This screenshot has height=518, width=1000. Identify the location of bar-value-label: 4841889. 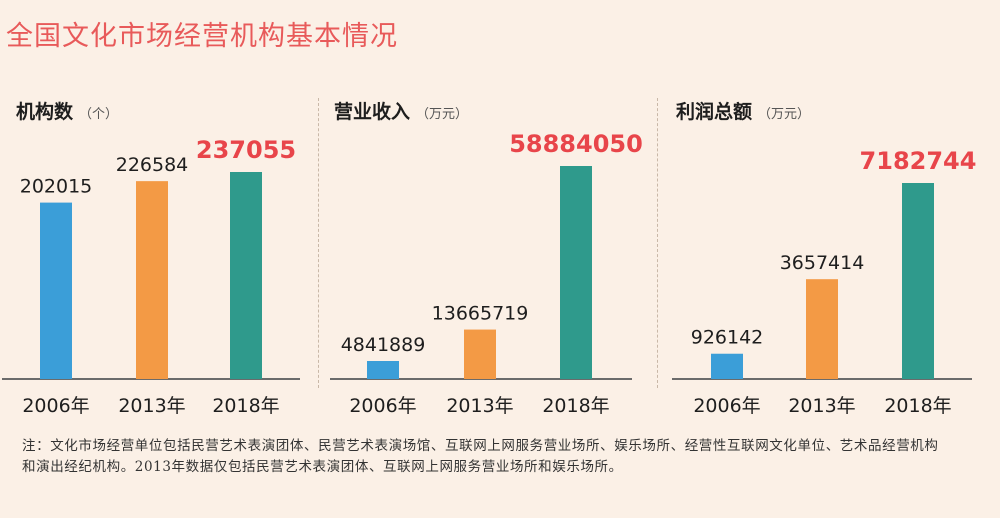
(383, 345).